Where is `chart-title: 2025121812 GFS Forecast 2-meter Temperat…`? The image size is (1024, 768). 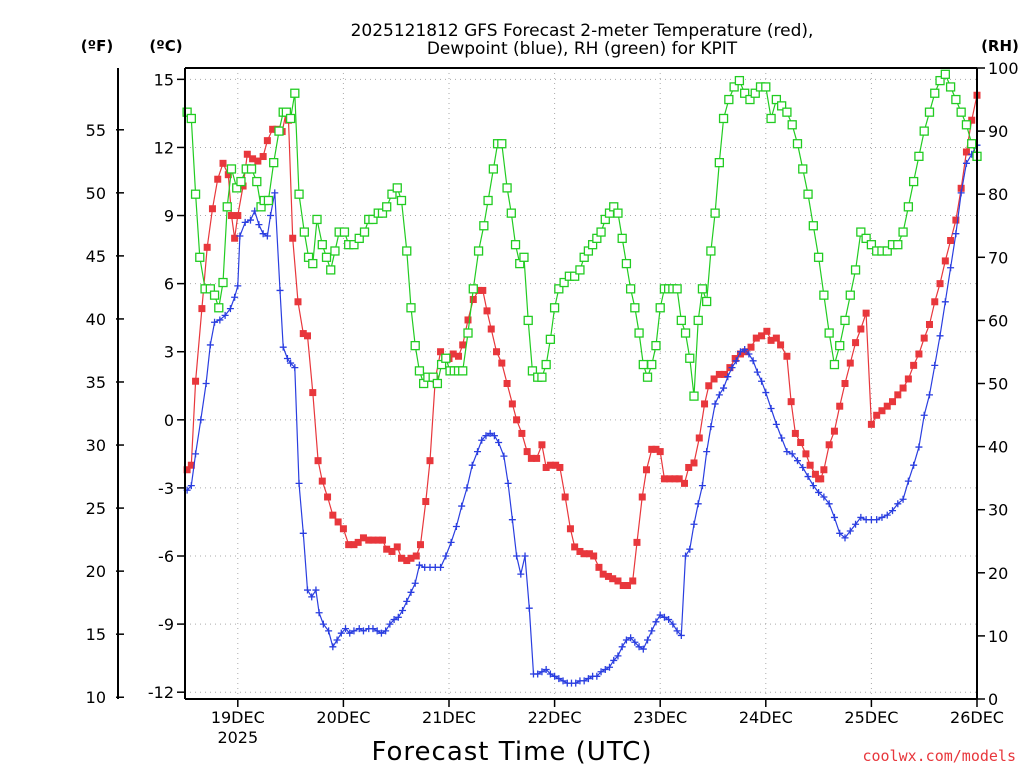
chart-title: 2025121812 GFS Forecast 2-meter Temperat… is located at coordinates (582, 40).